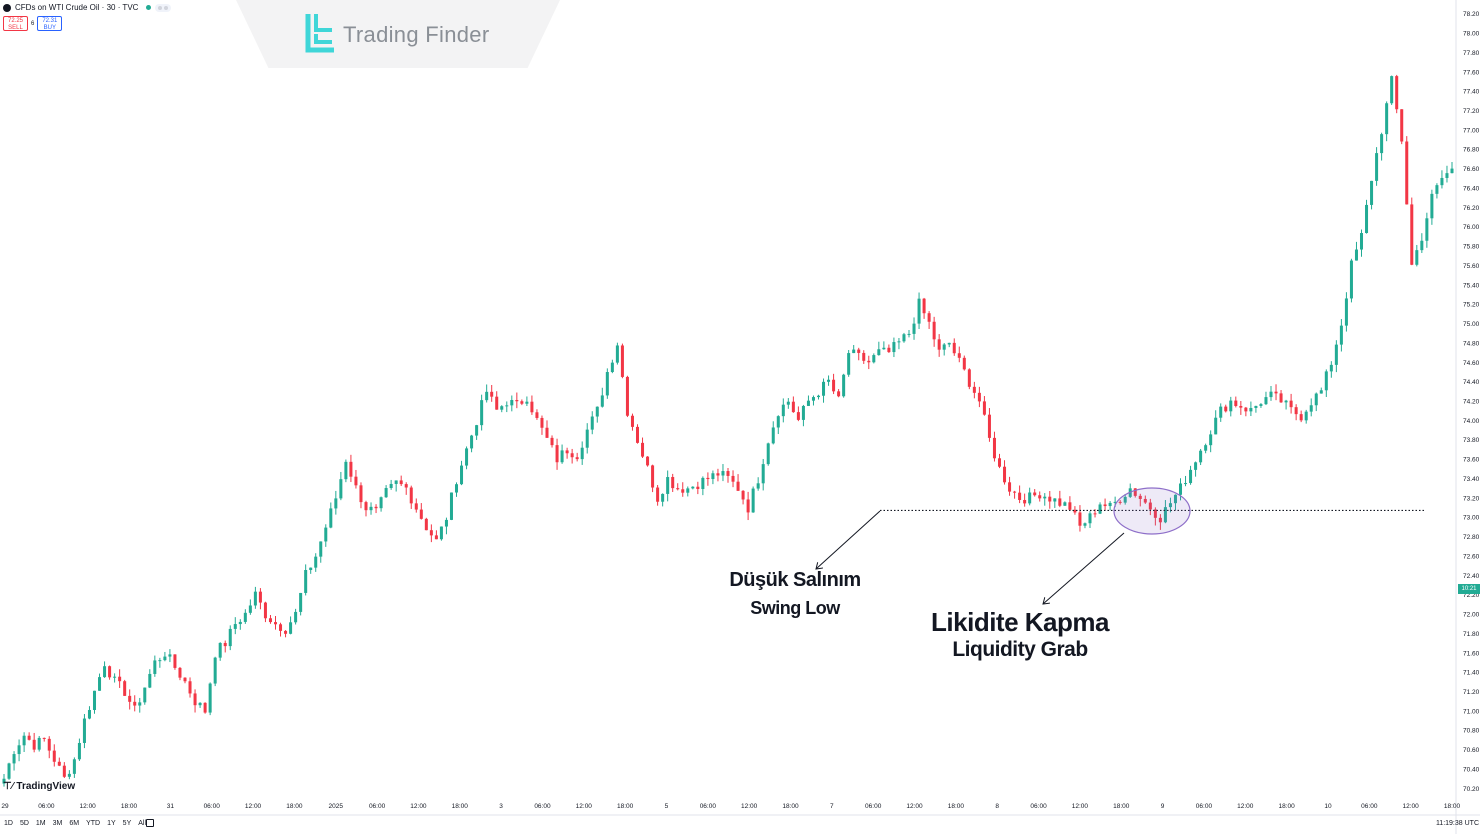 The width and height of the screenshot is (1480, 834). What do you see at coordinates (1471, 305) in the screenshot?
I see `y-tick-label: 75.20` at bounding box center [1471, 305].